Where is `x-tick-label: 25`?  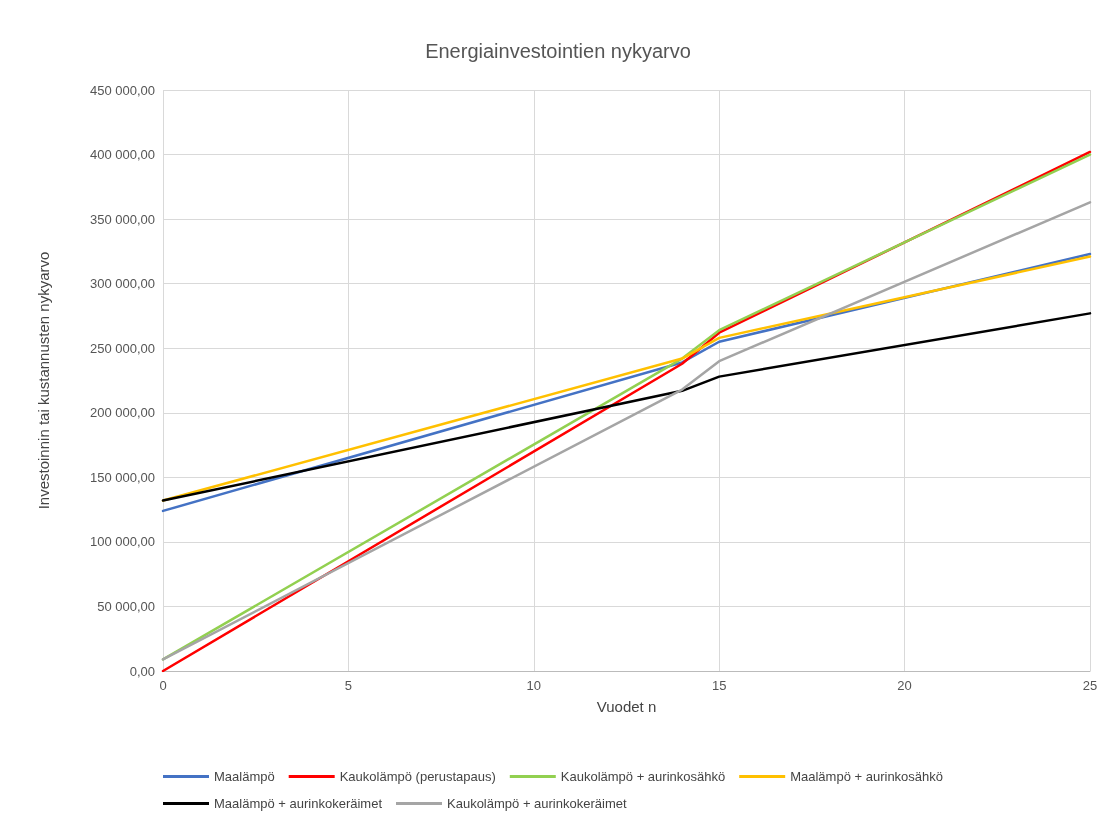
x-tick-label: 25 is located at coordinates (1090, 685).